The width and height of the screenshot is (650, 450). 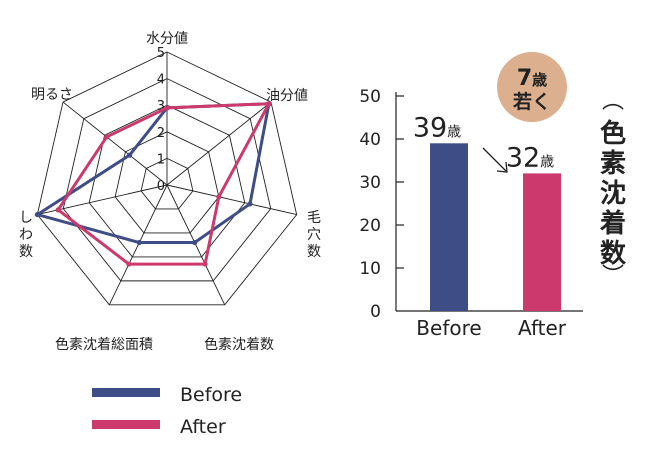 I want to click on radar-series-before, so click(x=153, y=173).